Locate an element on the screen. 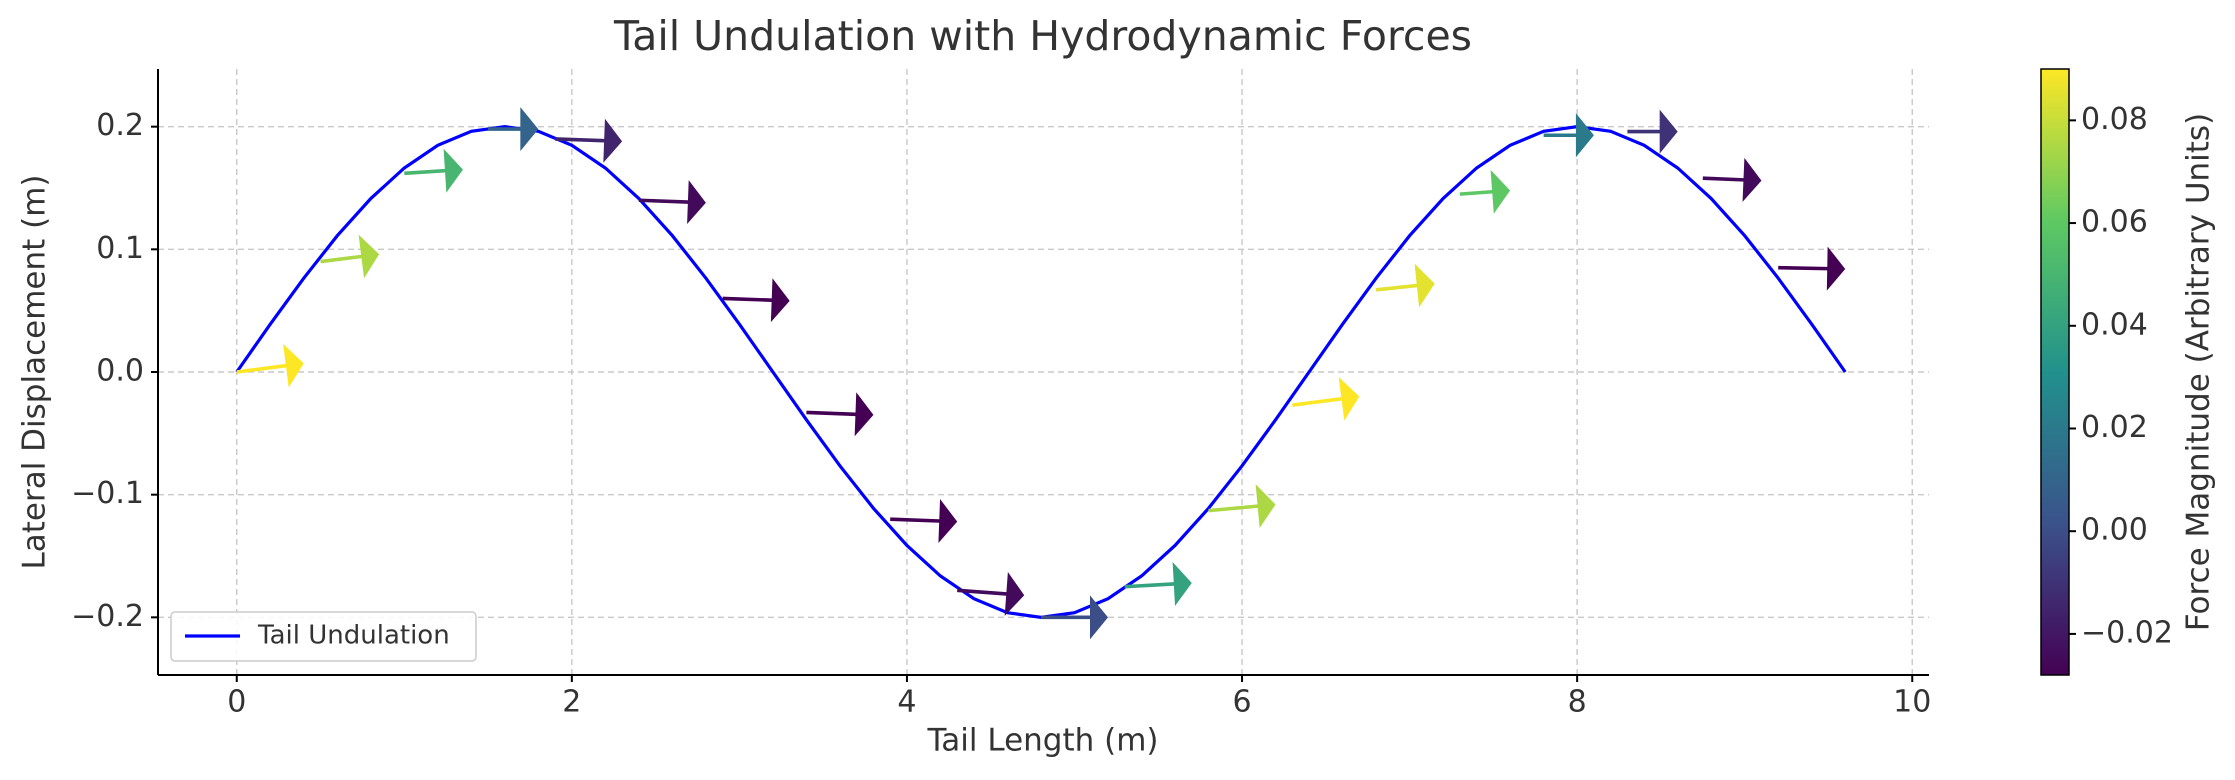 Image resolution: width=2235 pixels, height=780 pixels. chart-title: Tail Undulation with Hydrodynamic Forces is located at coordinates (1042, 36).